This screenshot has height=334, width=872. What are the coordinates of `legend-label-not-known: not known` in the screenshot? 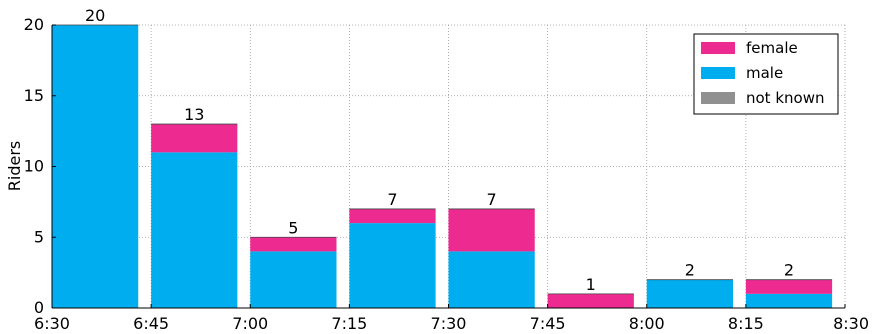 It's located at (785, 98).